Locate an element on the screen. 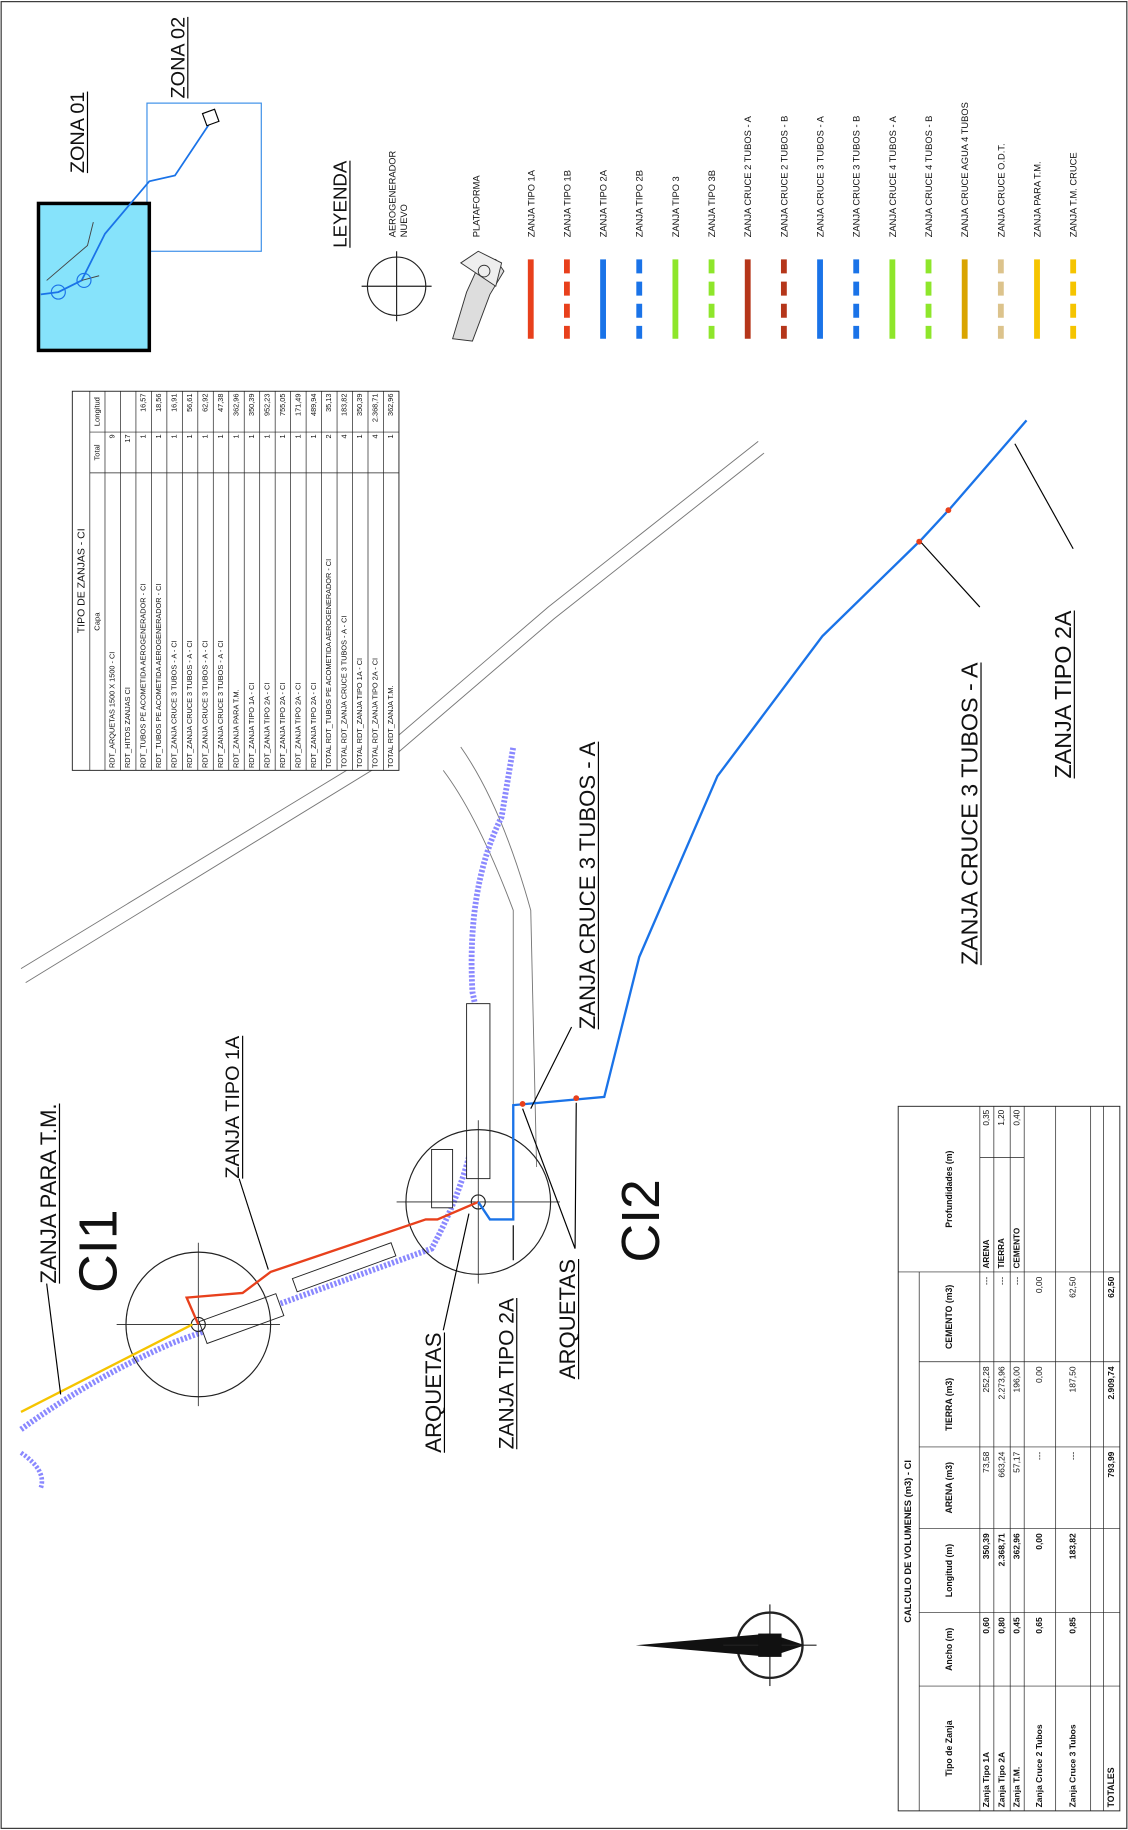 The height and width of the screenshot is (1830, 1128). legend-label: PLATAFORMA is located at coordinates (476, 206).